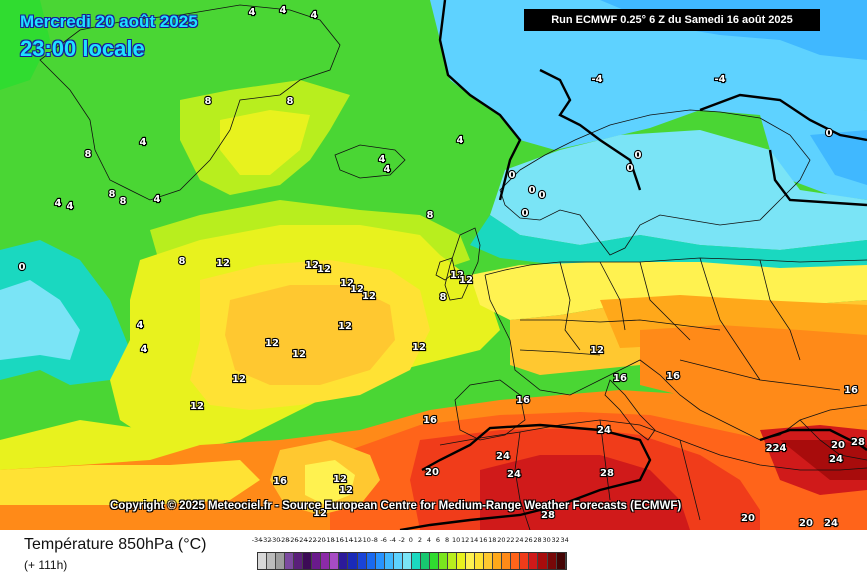  Describe the element at coordinates (528, 540) in the screenshot. I see `legend-tick-label: 26` at that location.